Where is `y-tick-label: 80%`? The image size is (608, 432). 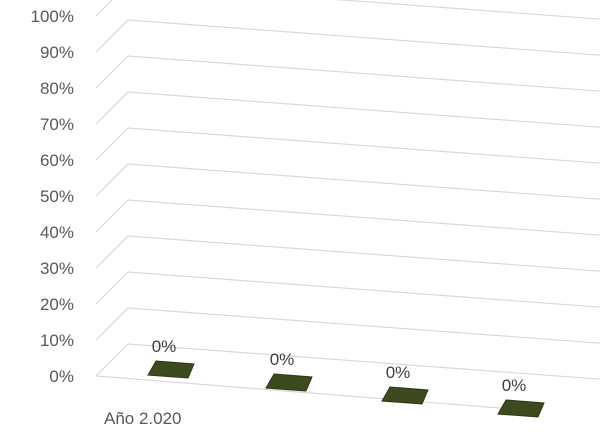 y-tick-label: 80% is located at coordinates (57, 88).